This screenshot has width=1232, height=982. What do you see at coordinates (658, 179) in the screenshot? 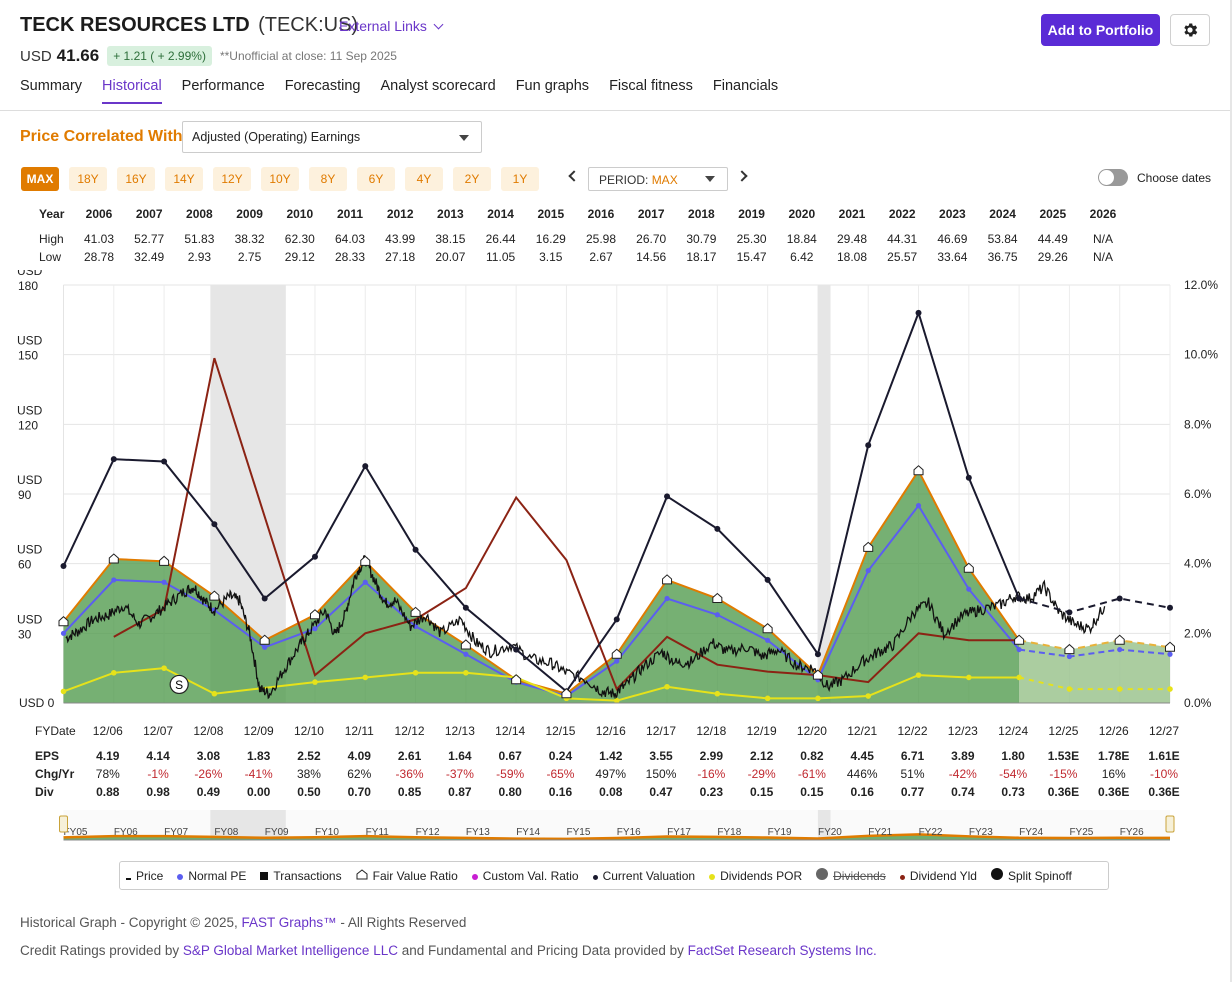
I see `period-select: PERIOD: MAX` at bounding box center [658, 179].